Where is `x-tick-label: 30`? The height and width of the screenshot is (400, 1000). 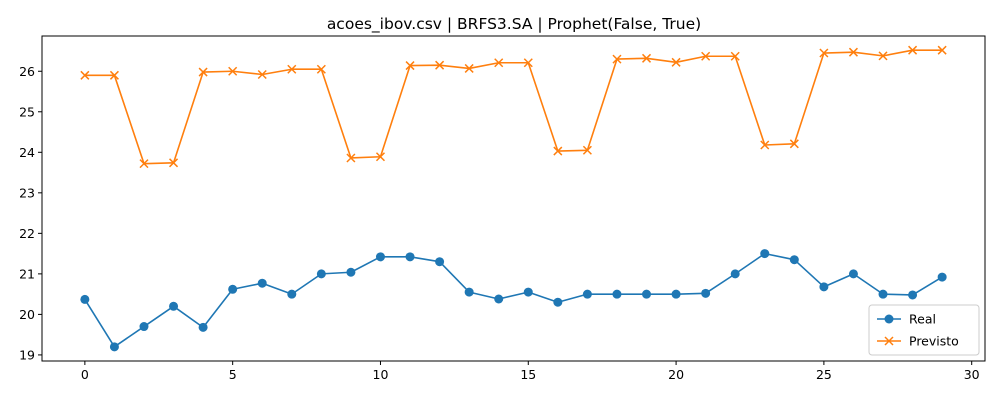 x-tick-label: 30 is located at coordinates (972, 374).